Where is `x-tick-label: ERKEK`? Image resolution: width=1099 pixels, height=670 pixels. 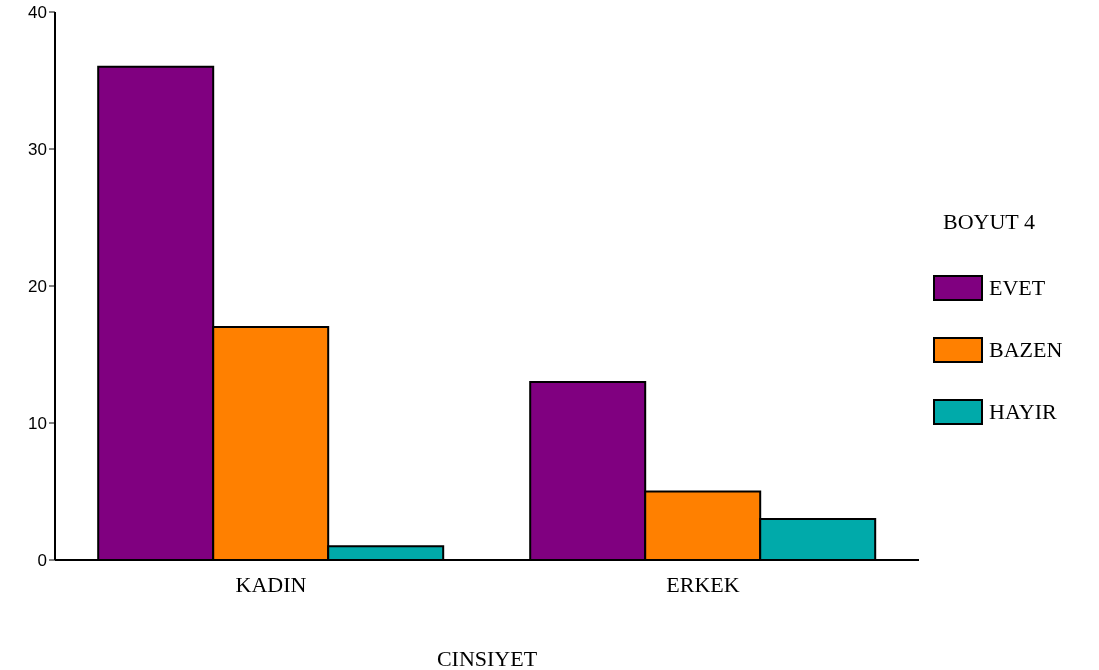
x-tick-label: ERKEK is located at coordinates (703, 584).